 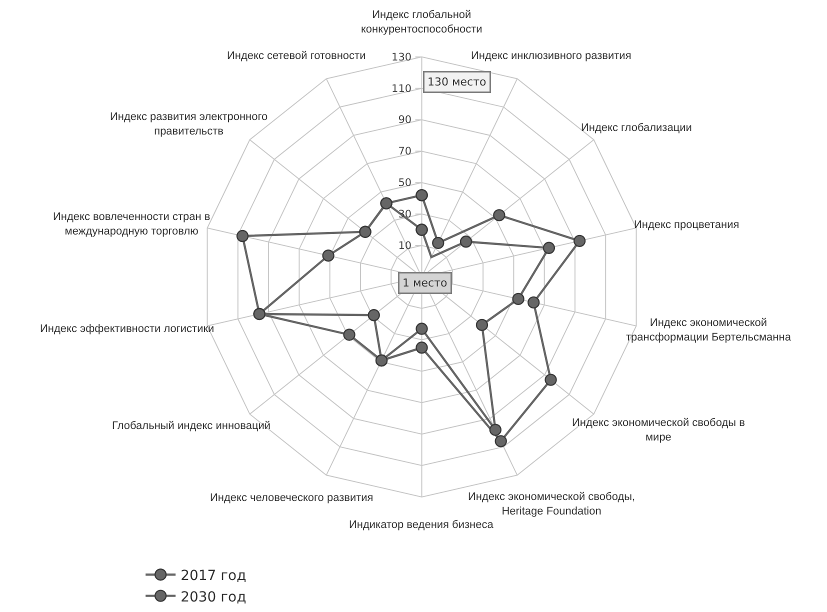 What do you see at coordinates (402, 88) in the screenshot?
I see `y-tick-label: 110` at bounding box center [402, 88].